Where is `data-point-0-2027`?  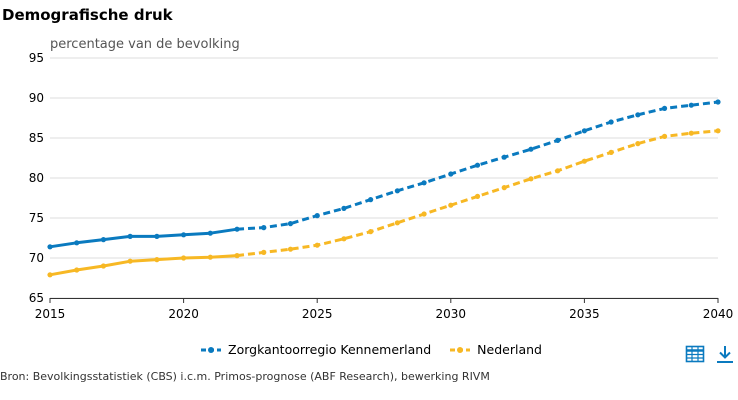 data-point-0-2027 is located at coordinates (371, 200).